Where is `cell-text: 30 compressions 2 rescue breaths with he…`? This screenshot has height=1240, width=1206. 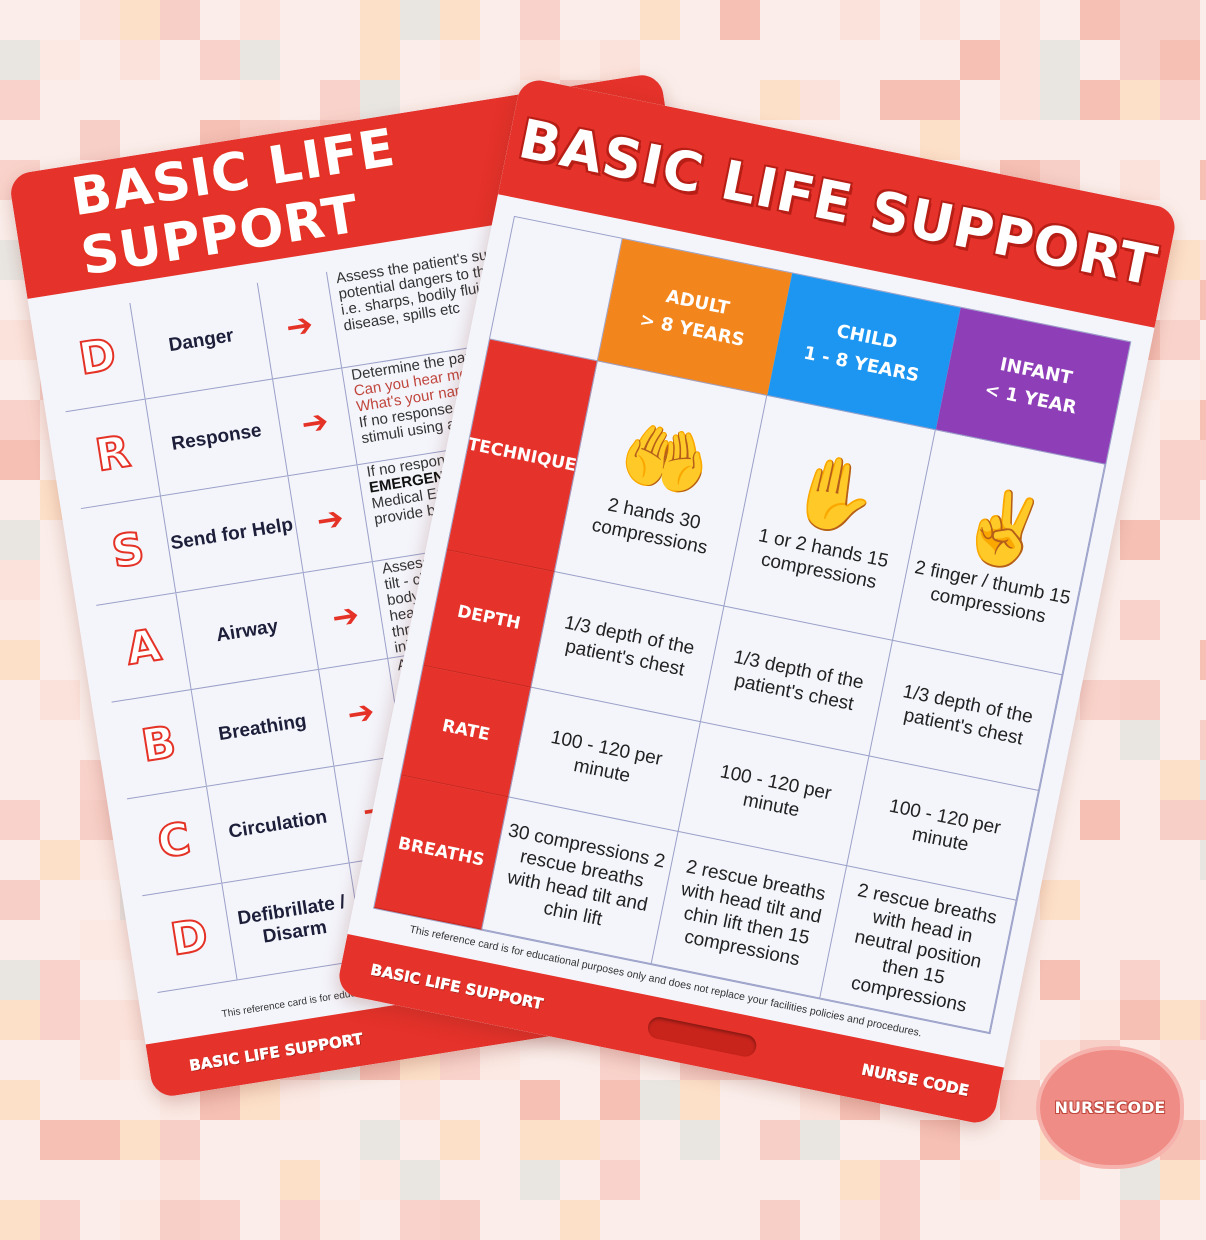 cell-text: 30 compressions 2 rescue breaths with he… is located at coordinates (586, 875).